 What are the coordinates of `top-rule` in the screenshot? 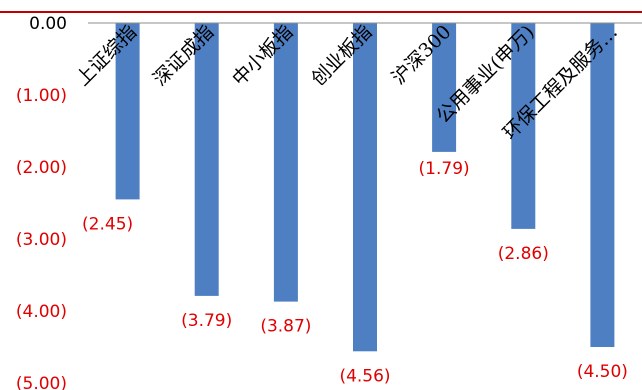 It's located at (321, 12).